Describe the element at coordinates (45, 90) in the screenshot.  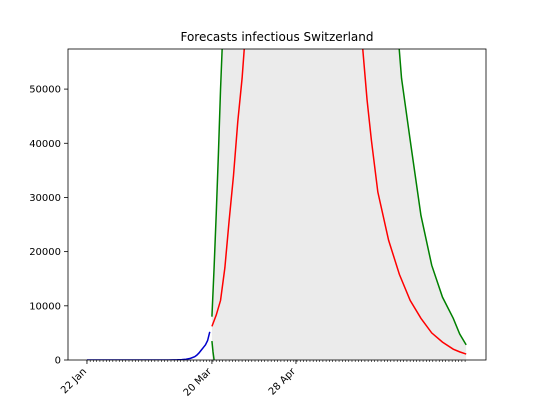
I see `y-tick-label: 50000` at that location.